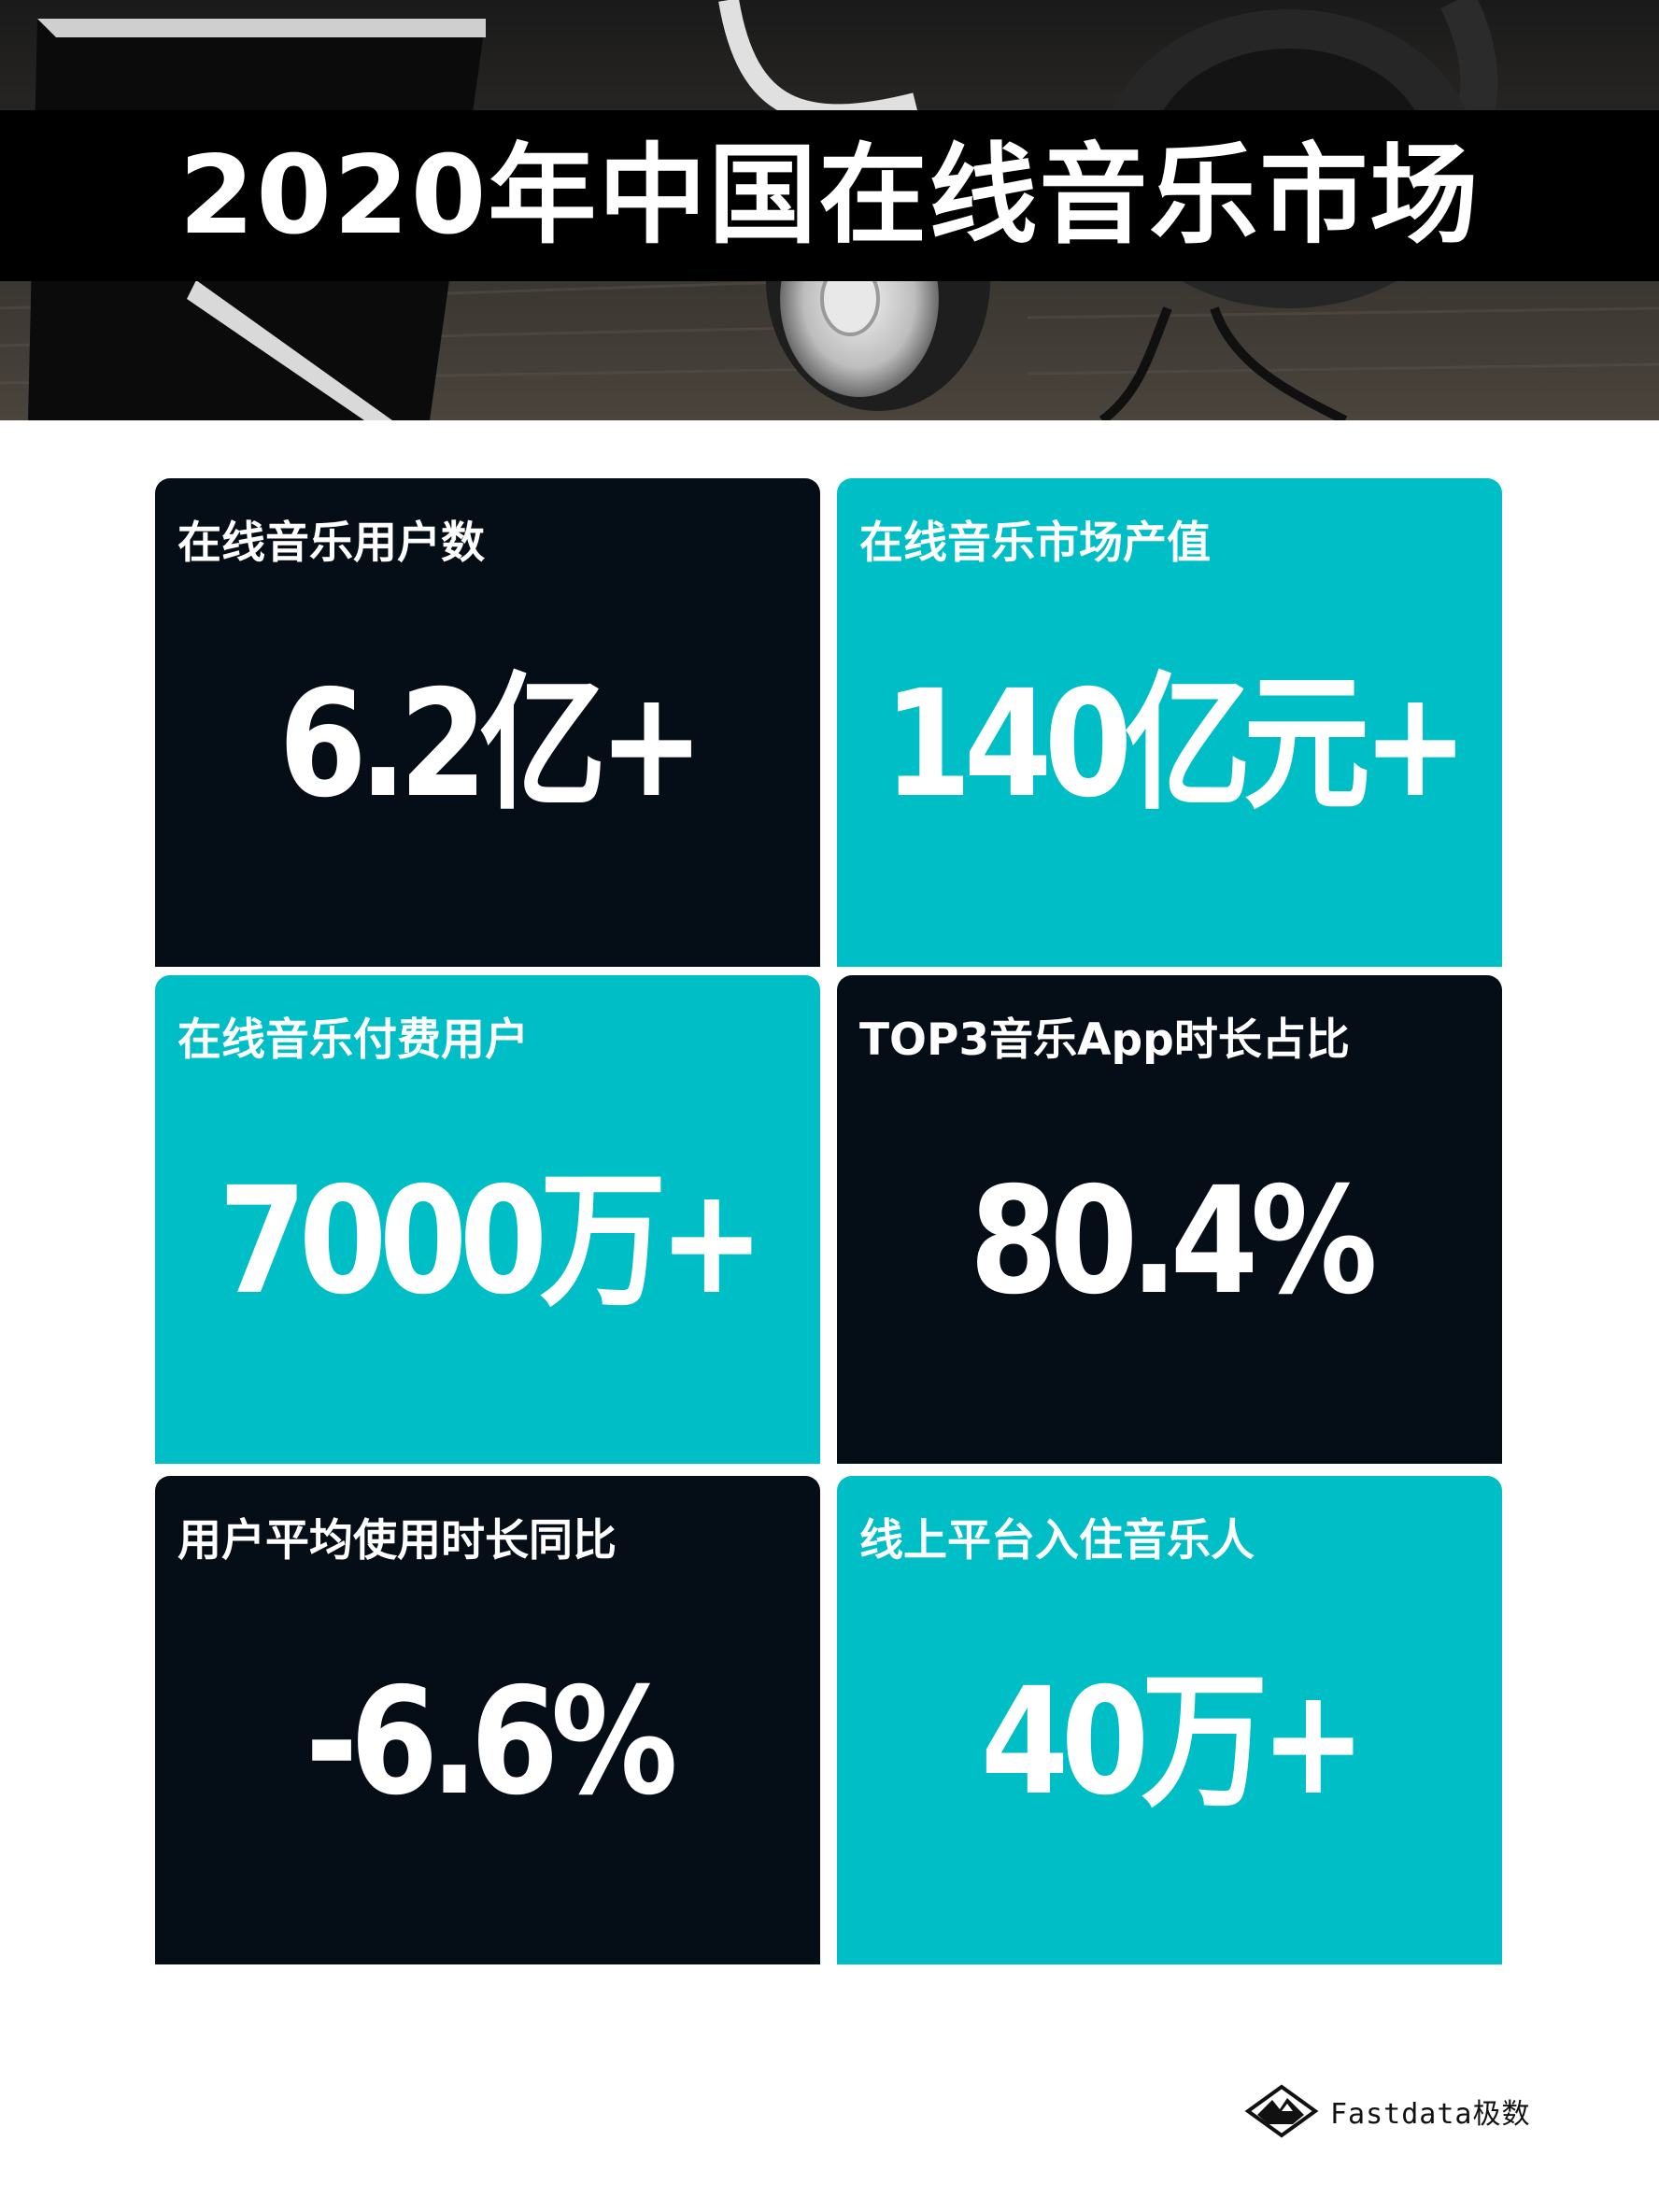  Describe the element at coordinates (1057, 1541) in the screenshot. I see `stat-label: 线上平台入住音乐人` at that location.